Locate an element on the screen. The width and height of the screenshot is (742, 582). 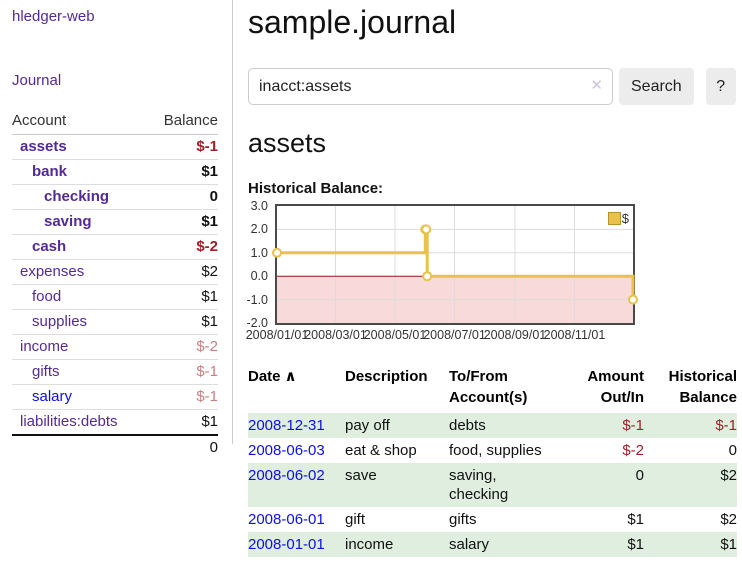
transaction-description: gift is located at coordinates (355, 519).